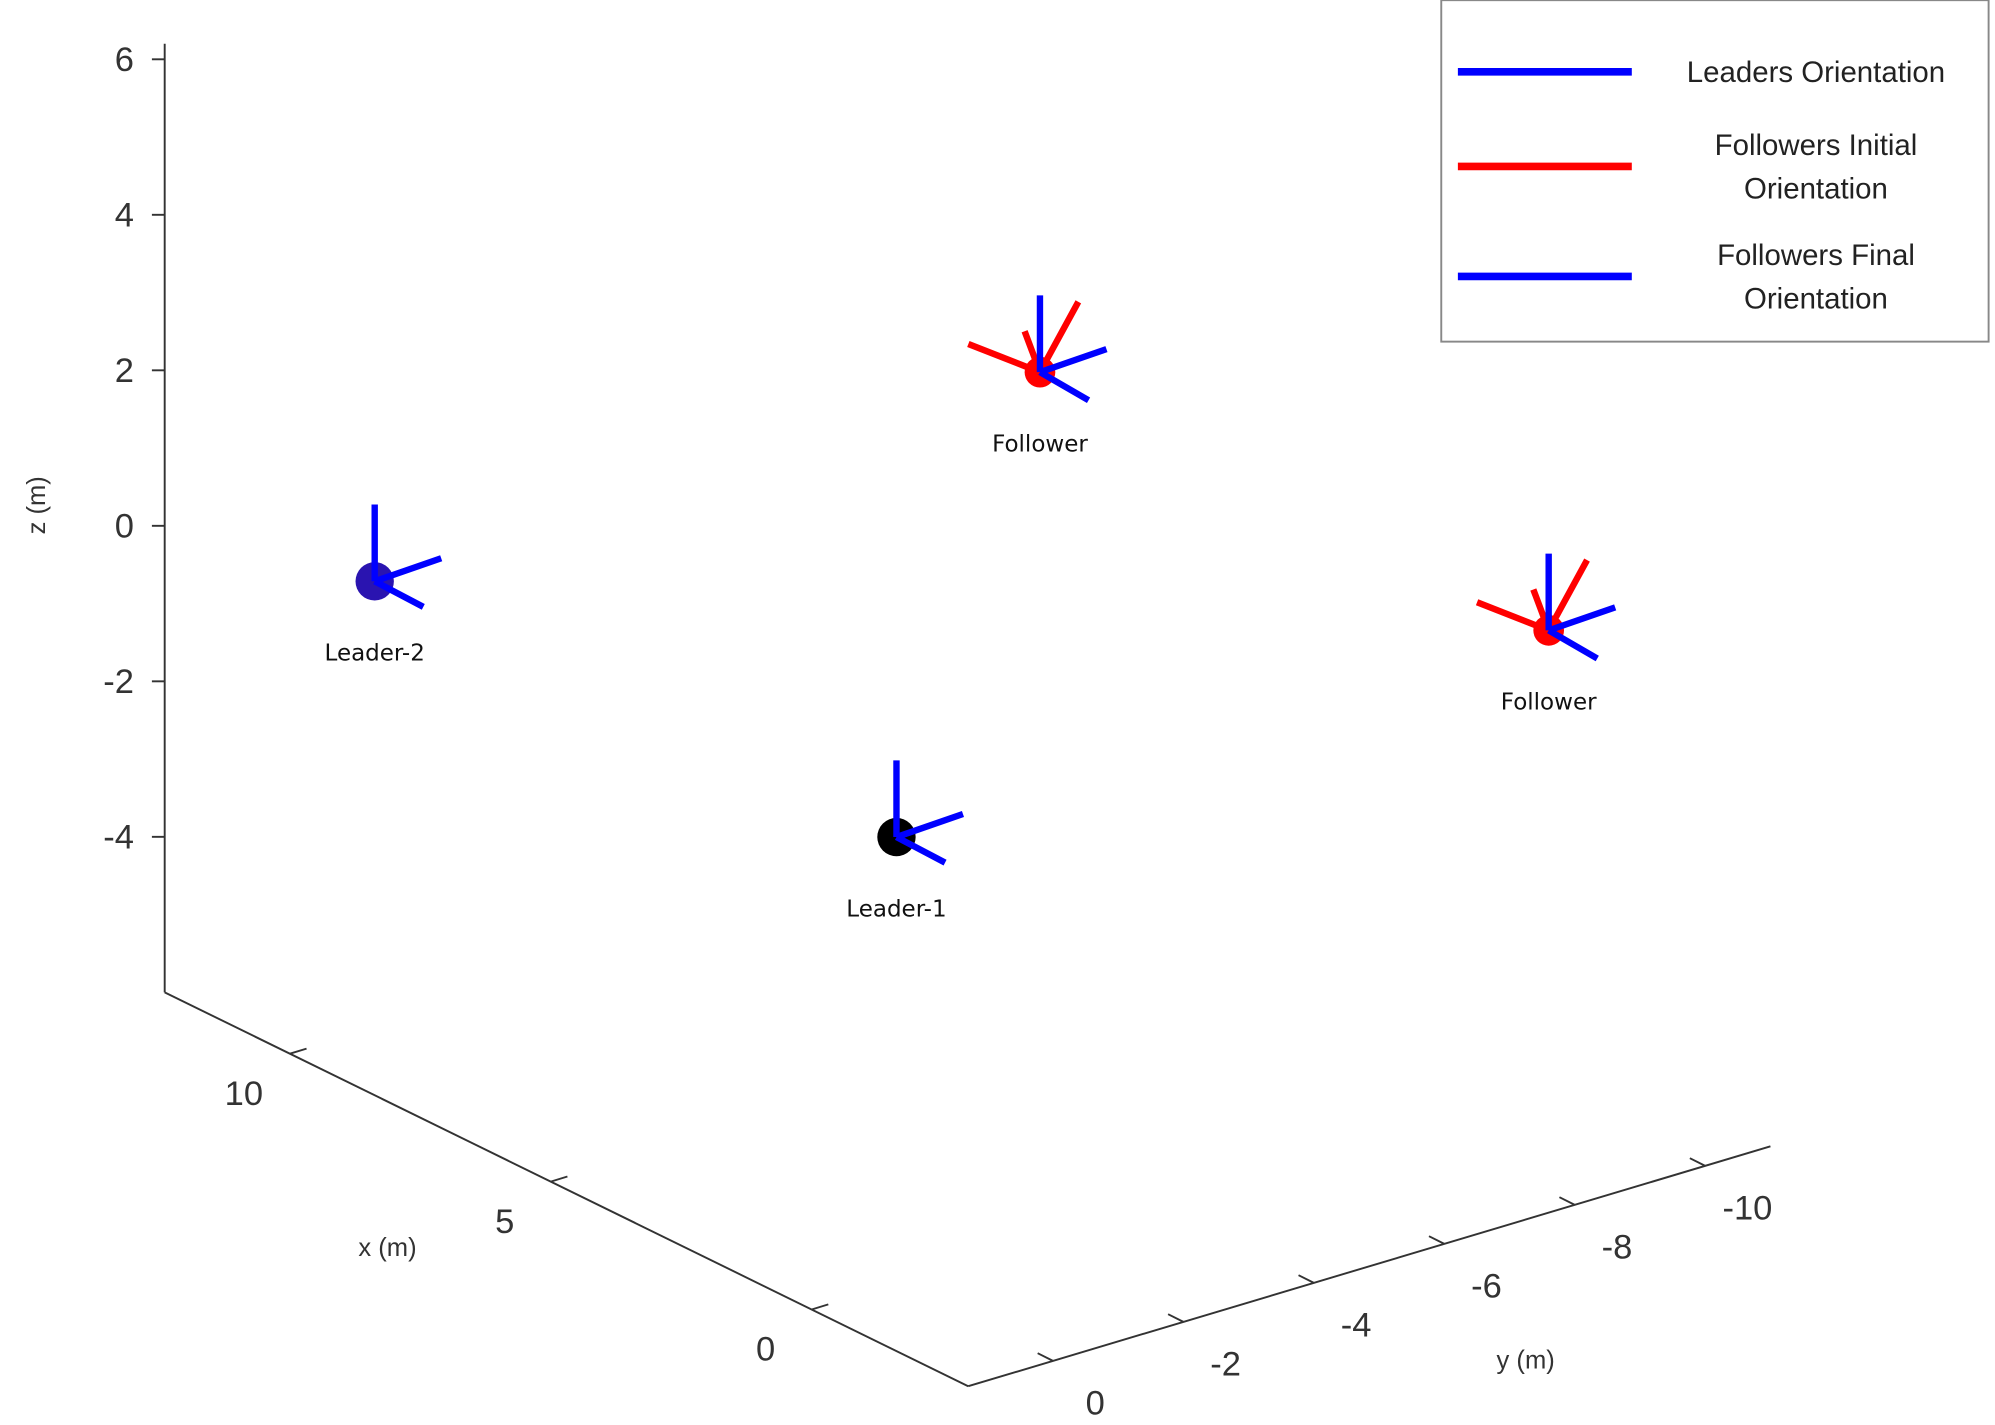  Describe the element at coordinates (504, 1222) in the screenshot. I see `x-tick-label: 5` at that location.